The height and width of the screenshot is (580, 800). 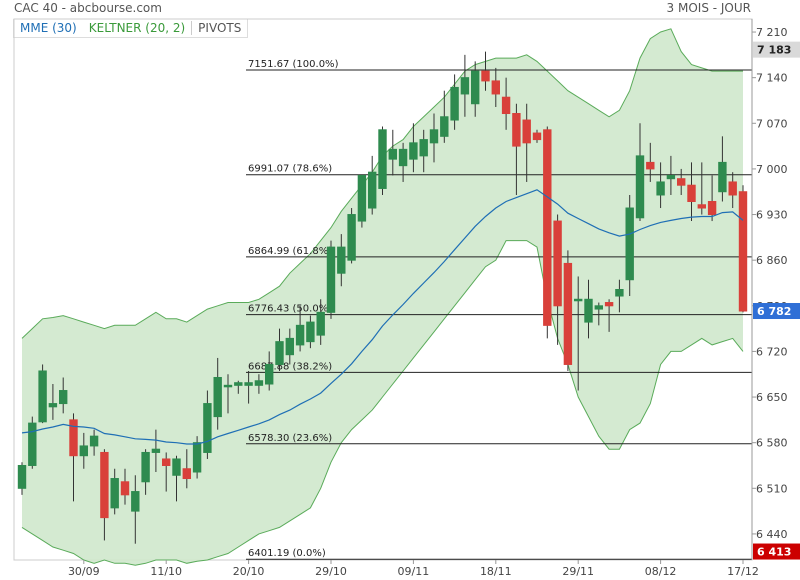 I want to click on fib-level-label: 6578.30 (23.6%), so click(x=290, y=438).